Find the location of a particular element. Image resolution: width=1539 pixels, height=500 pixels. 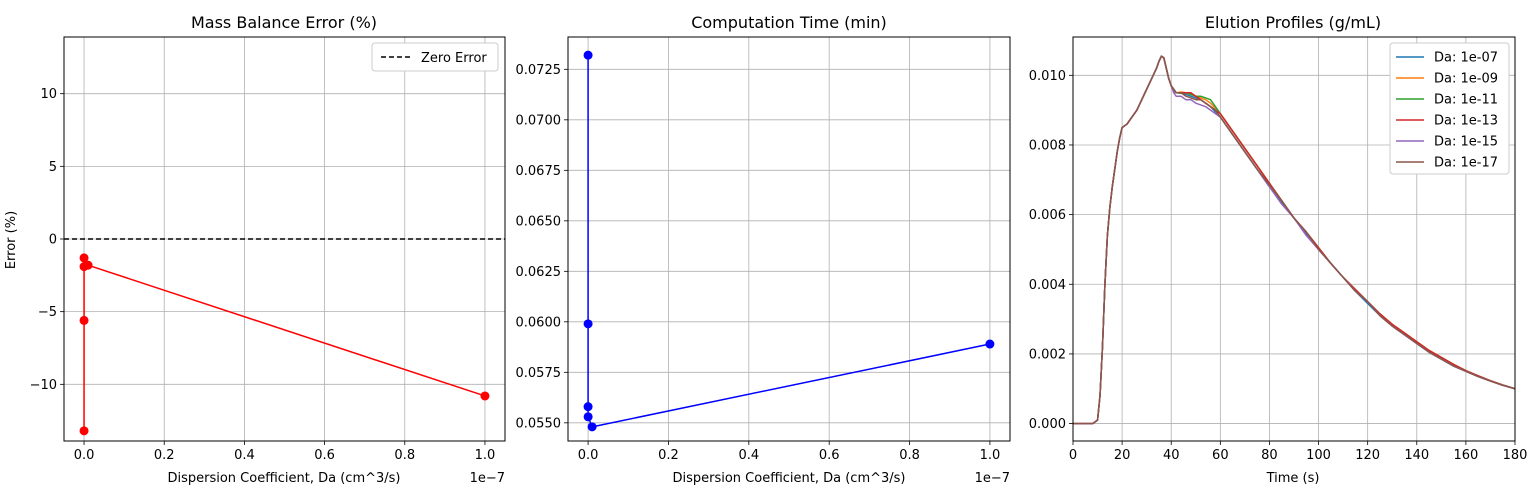

panel-1-legend: Zero Error is located at coordinates (435, 57).